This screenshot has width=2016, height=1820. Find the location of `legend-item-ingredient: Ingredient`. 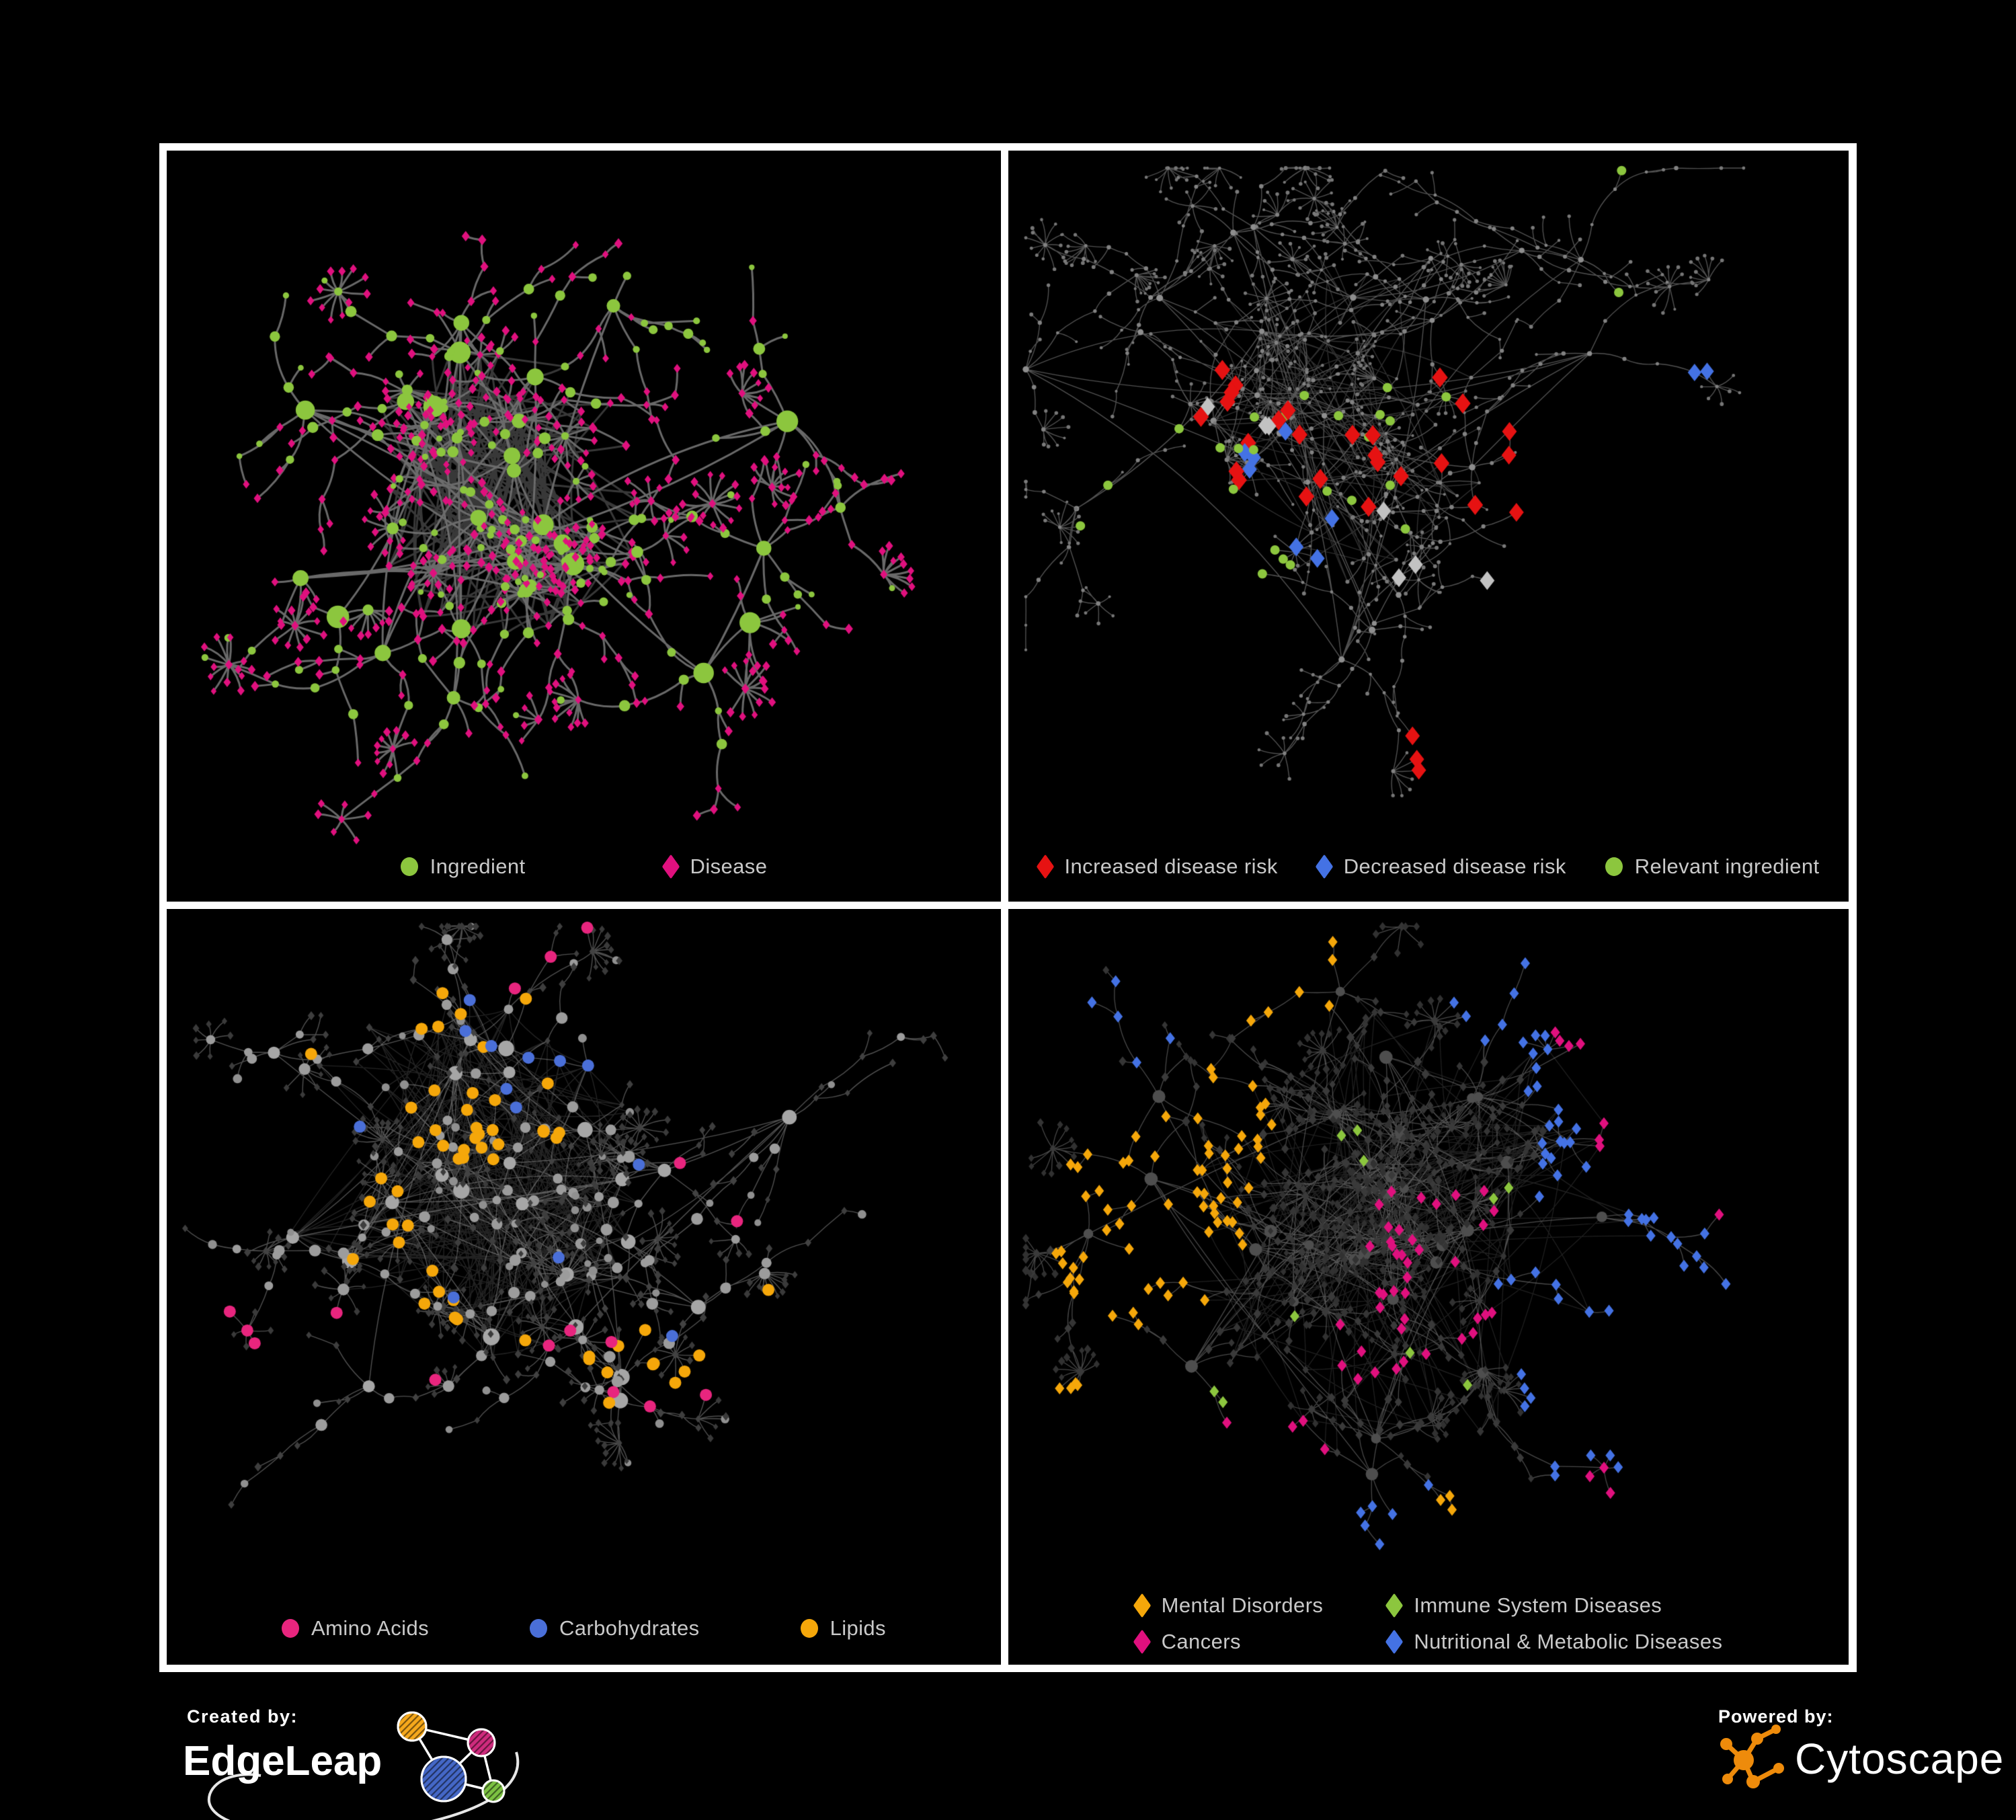

legend-item-ingredient: Ingredient is located at coordinates (463, 867).